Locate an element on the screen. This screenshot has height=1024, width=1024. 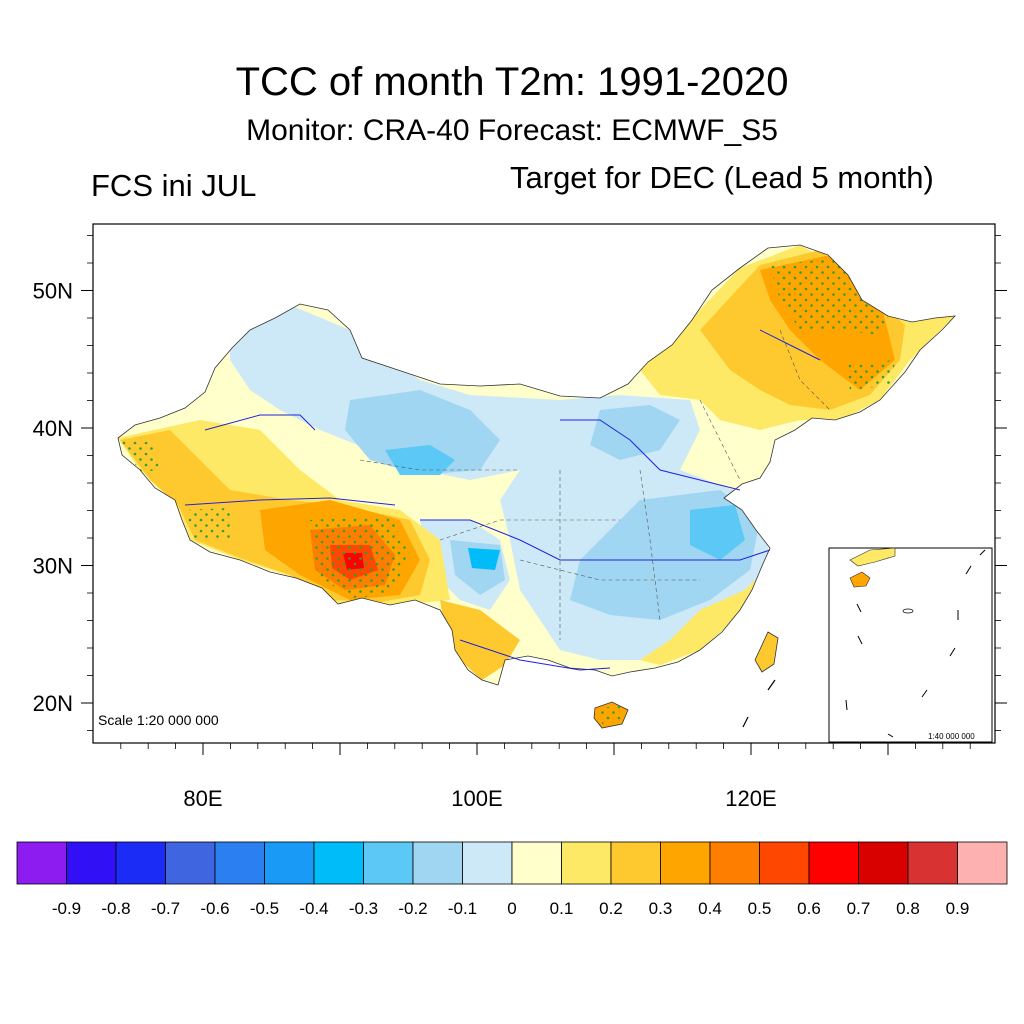
colorbar-label: -0.1 is located at coordinates (462, 908).